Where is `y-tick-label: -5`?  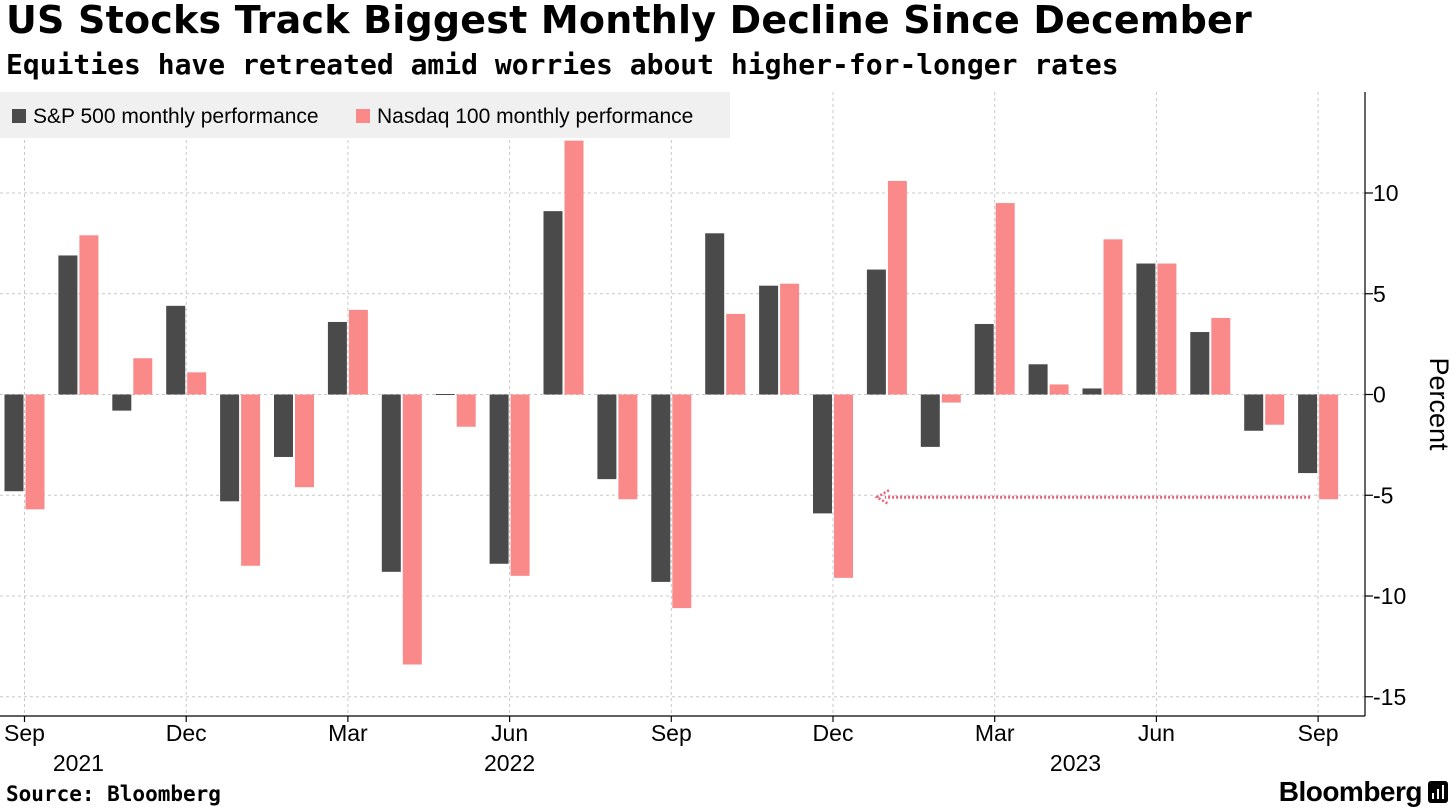 y-tick-label: -5 is located at coordinates (1383, 495).